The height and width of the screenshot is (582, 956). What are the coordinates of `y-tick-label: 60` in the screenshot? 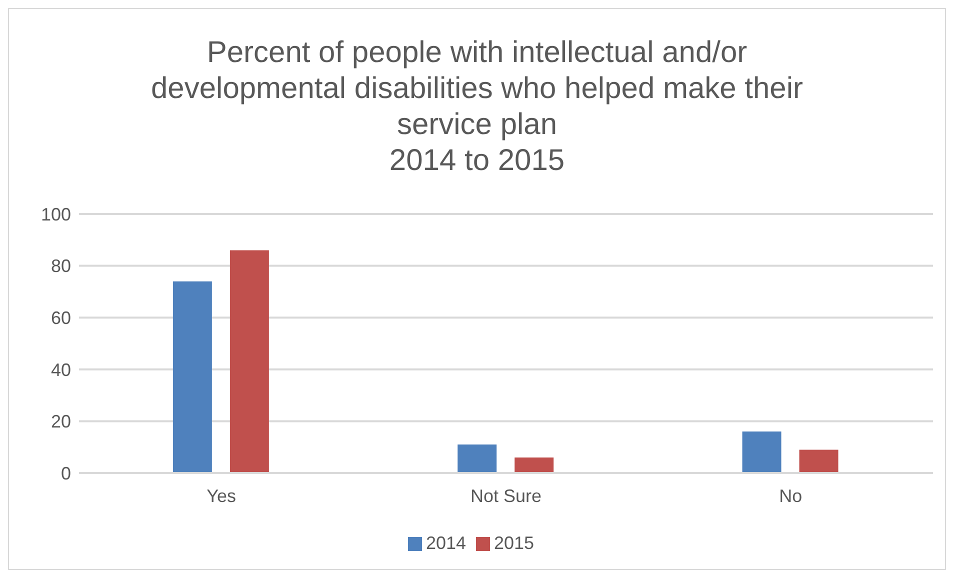 It's located at (60, 318).